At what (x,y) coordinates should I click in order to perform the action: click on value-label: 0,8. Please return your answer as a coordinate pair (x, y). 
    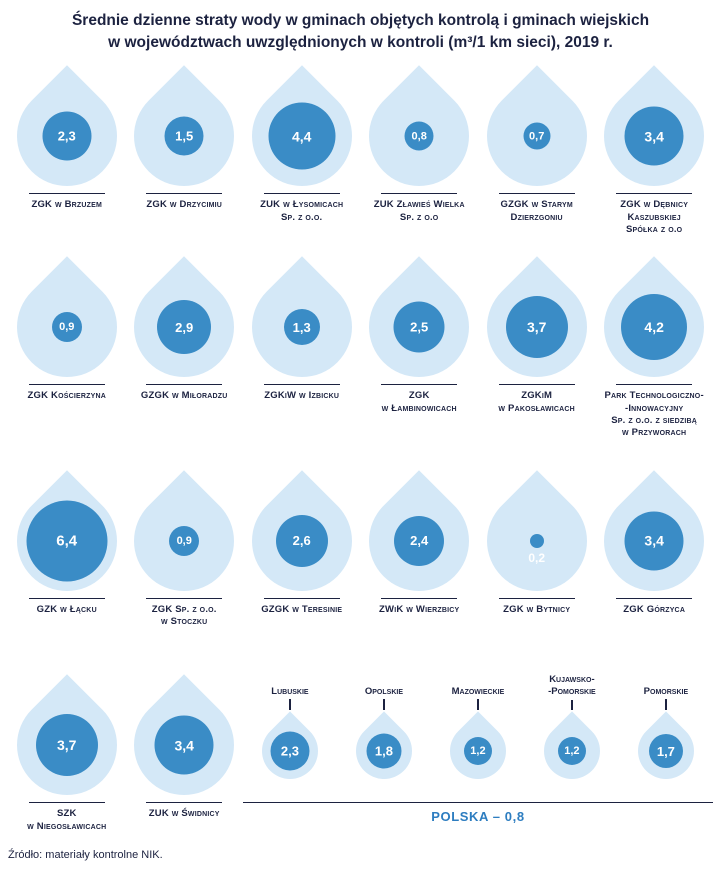
    Looking at the image, I should click on (419, 136).